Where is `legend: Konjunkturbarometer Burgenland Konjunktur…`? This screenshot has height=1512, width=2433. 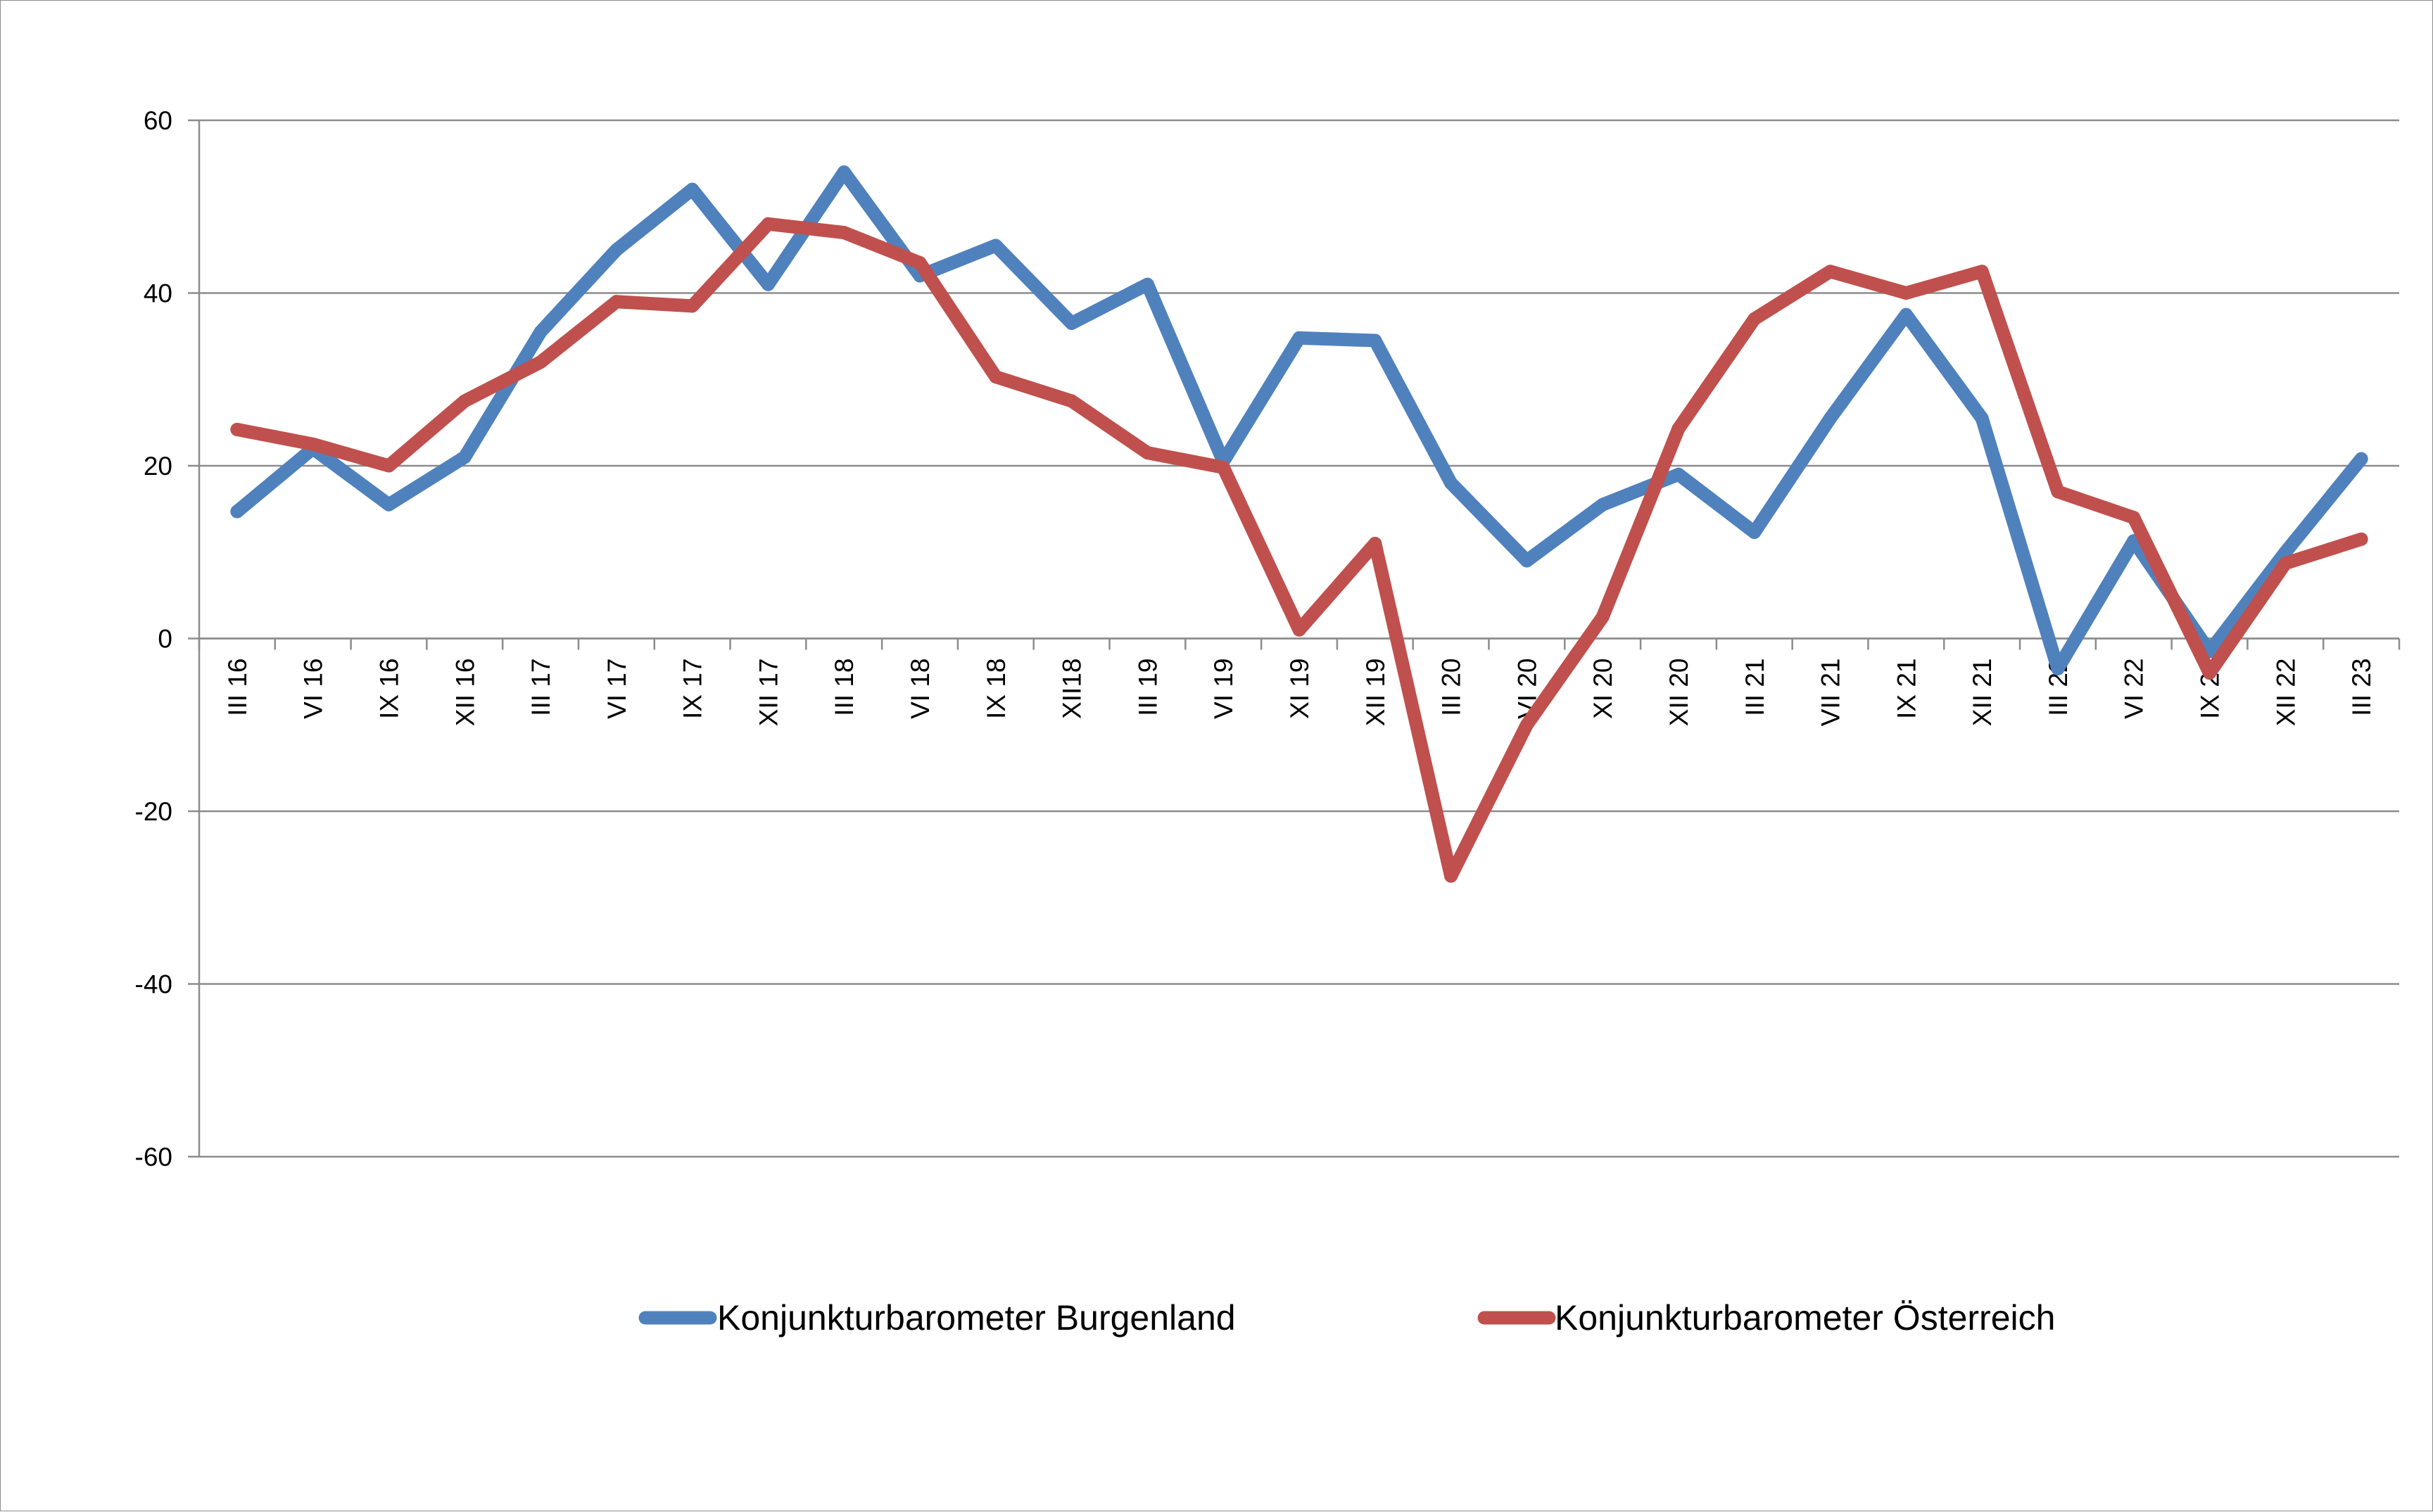
legend: Konjunkturbarometer Burgenland Konjunktur… is located at coordinates (1346, 1318).